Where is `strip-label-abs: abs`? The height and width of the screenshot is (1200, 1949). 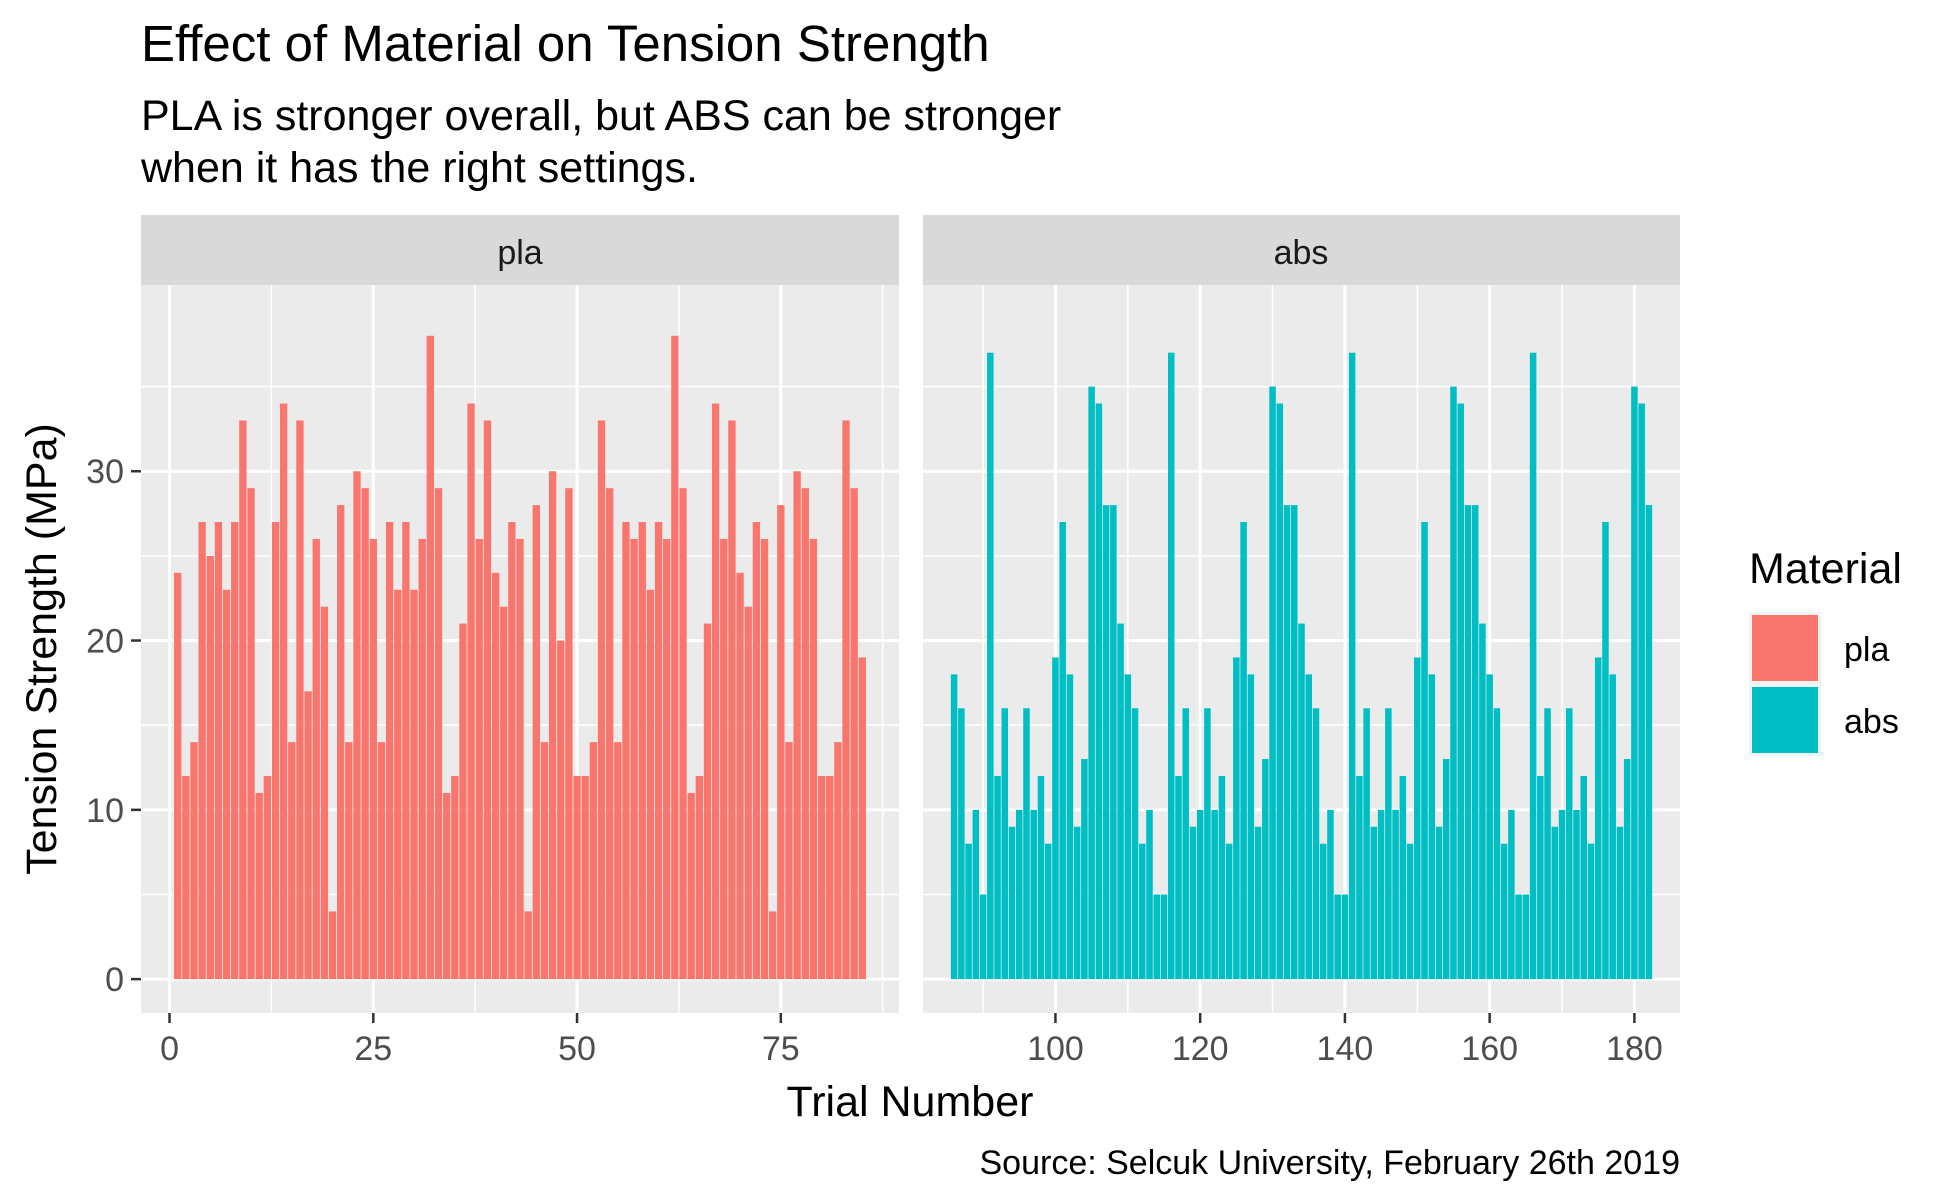
strip-label-abs: abs is located at coordinates (1301, 253).